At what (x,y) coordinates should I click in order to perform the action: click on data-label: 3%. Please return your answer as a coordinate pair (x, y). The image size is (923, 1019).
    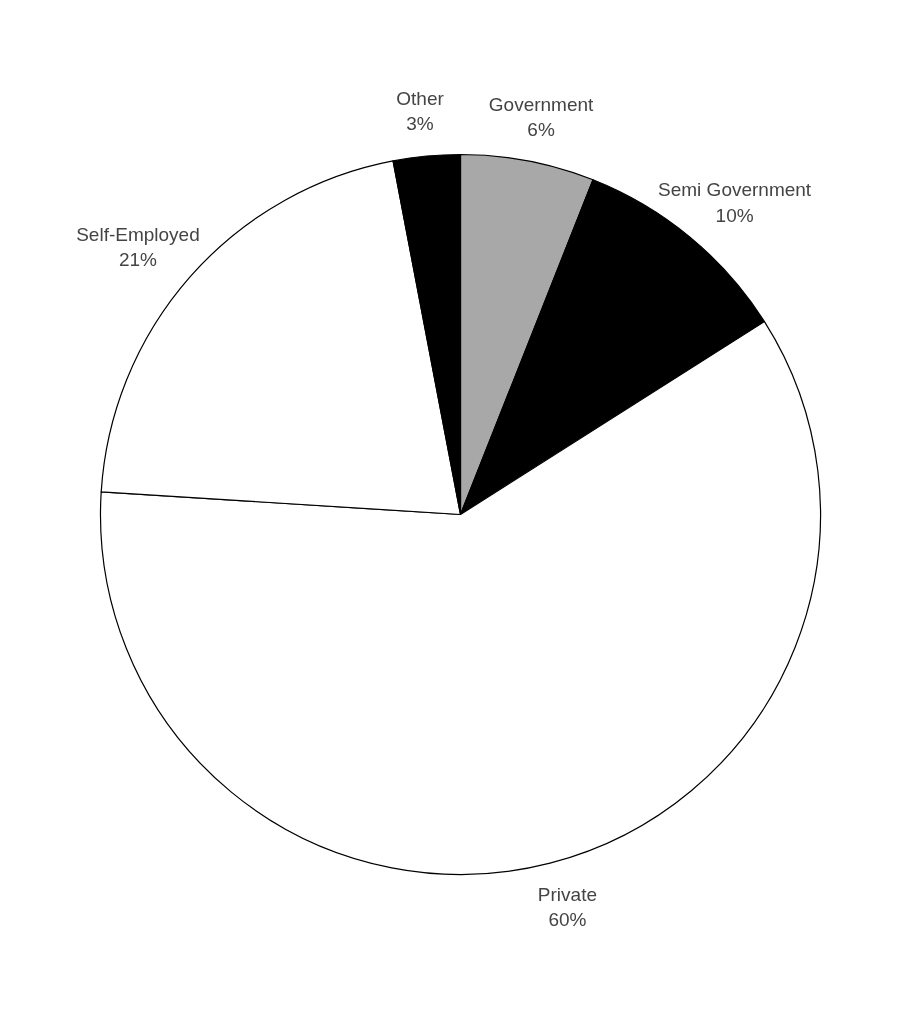
    Looking at the image, I should click on (420, 124).